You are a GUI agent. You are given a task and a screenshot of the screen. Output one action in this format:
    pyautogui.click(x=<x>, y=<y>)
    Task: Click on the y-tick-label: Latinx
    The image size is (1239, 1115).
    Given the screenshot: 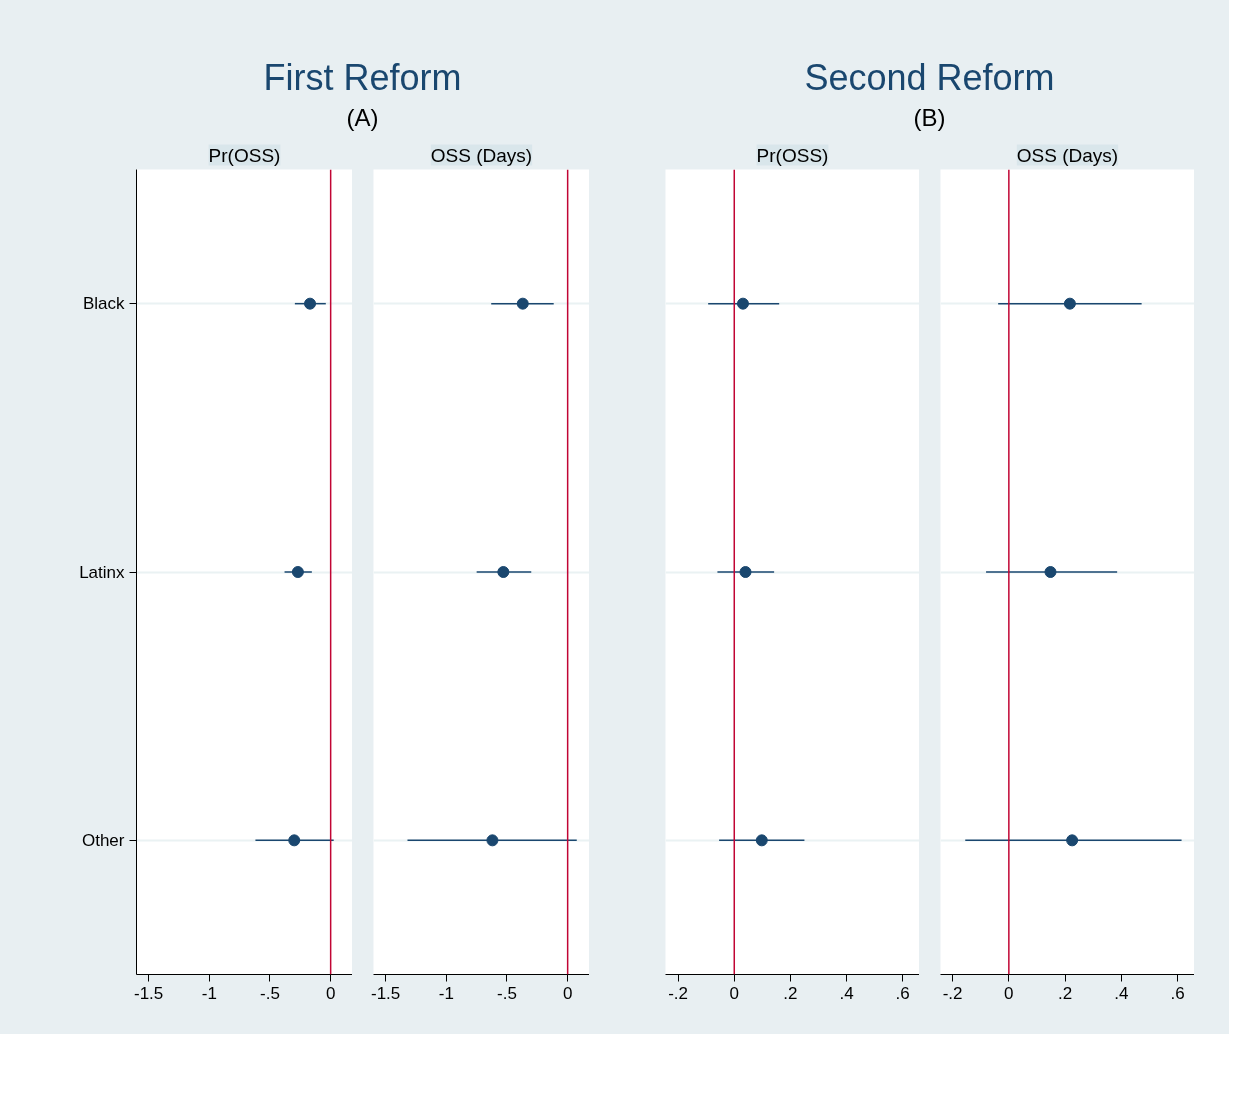 What is the action you would take?
    pyautogui.click(x=102, y=572)
    